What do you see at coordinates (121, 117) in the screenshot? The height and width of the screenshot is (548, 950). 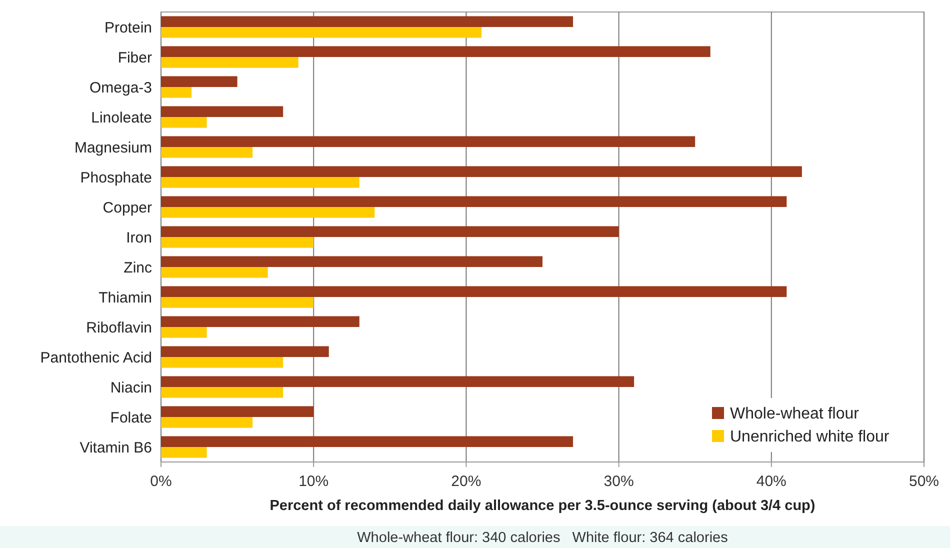 I see `y-tick-label: Linoleate` at bounding box center [121, 117].